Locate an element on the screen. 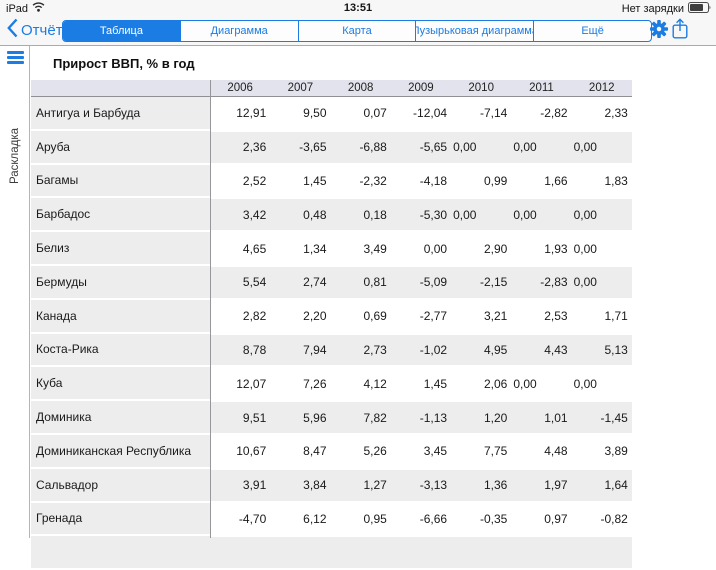  battery-icon is located at coordinates (699, 9).